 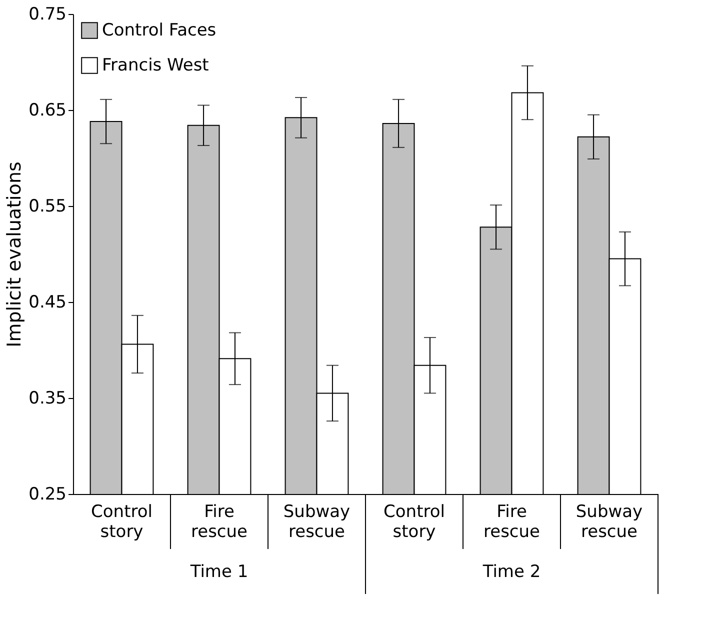 I want to click on y-tick-label: 0.75, so click(x=47, y=14).